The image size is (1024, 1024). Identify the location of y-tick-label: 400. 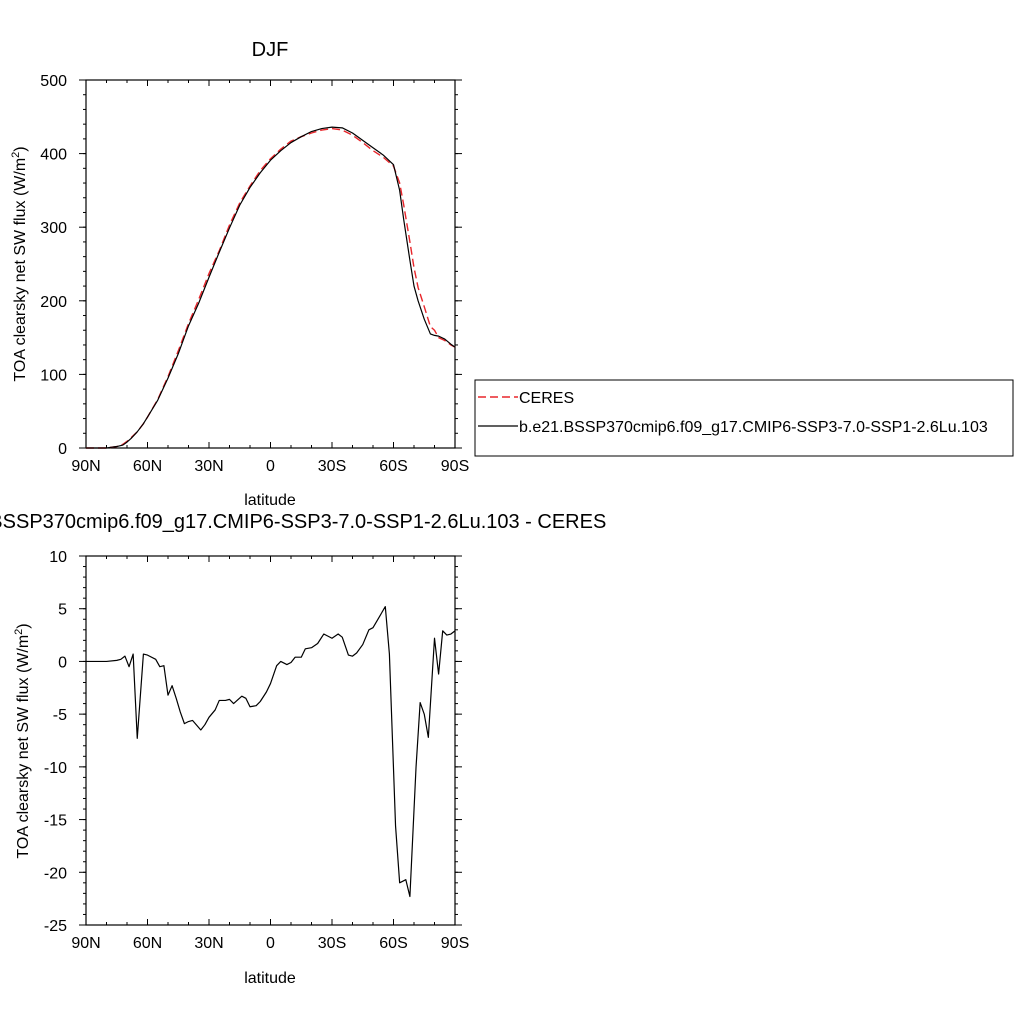
(53, 155).